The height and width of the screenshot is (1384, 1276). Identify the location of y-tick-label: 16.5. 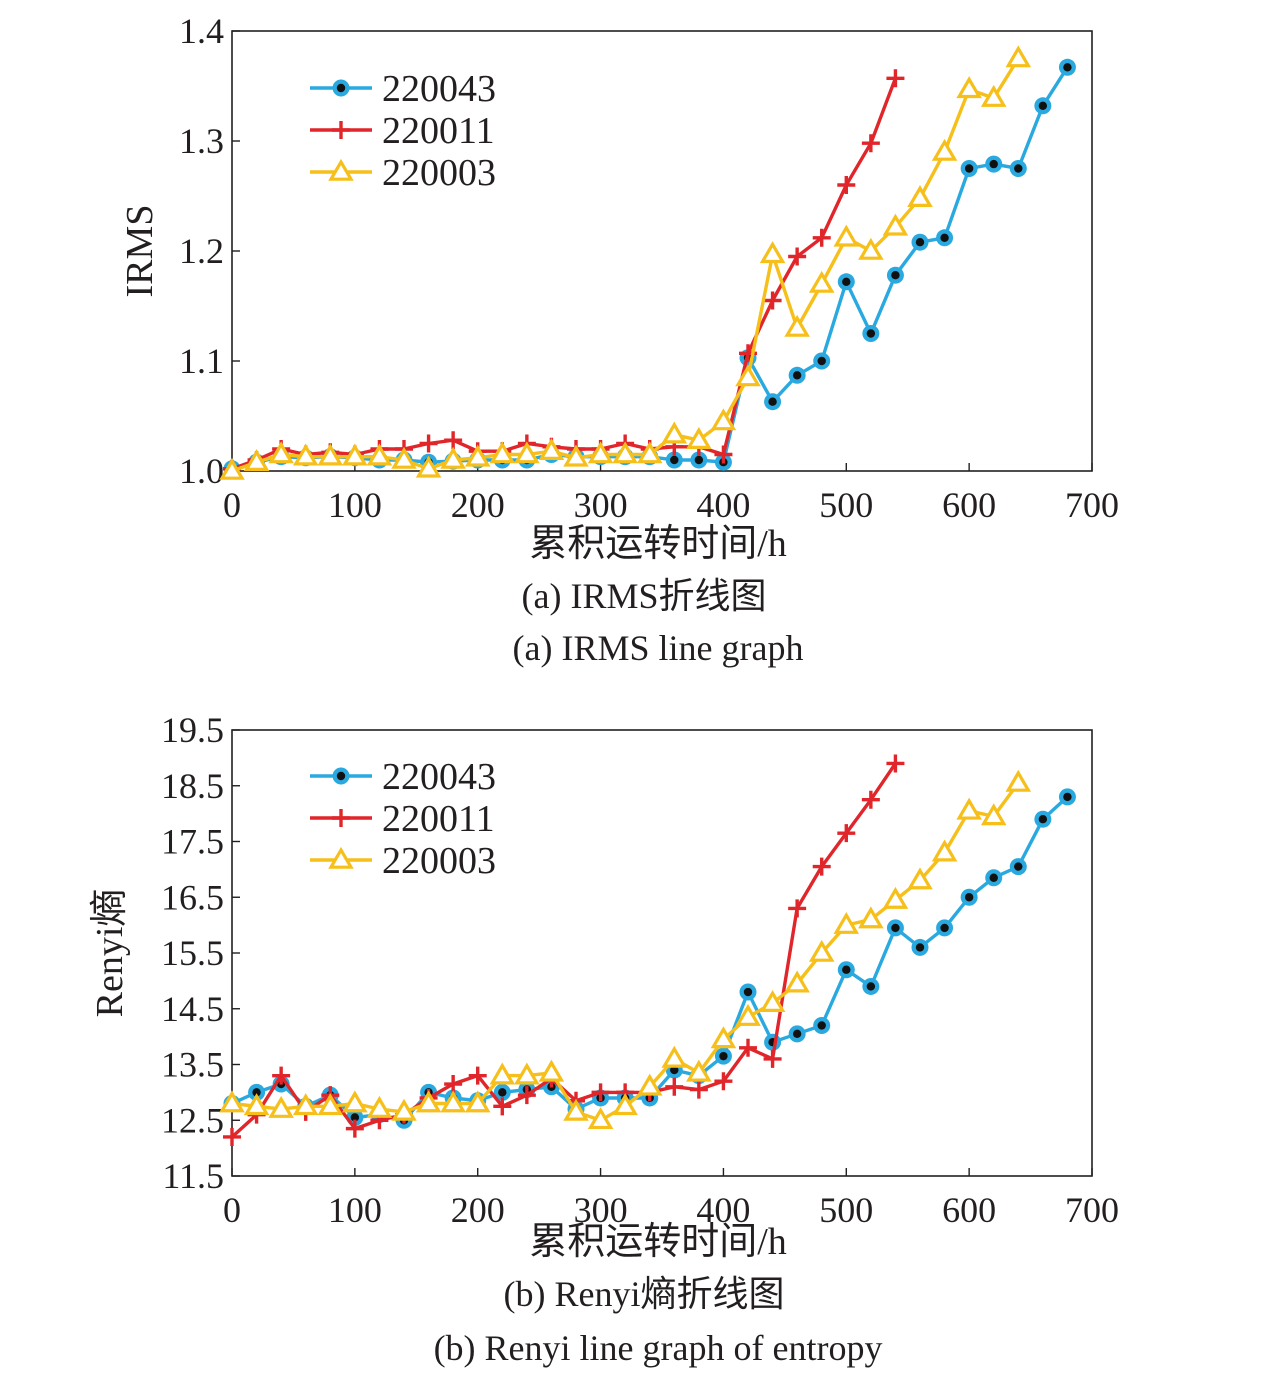
(192, 897).